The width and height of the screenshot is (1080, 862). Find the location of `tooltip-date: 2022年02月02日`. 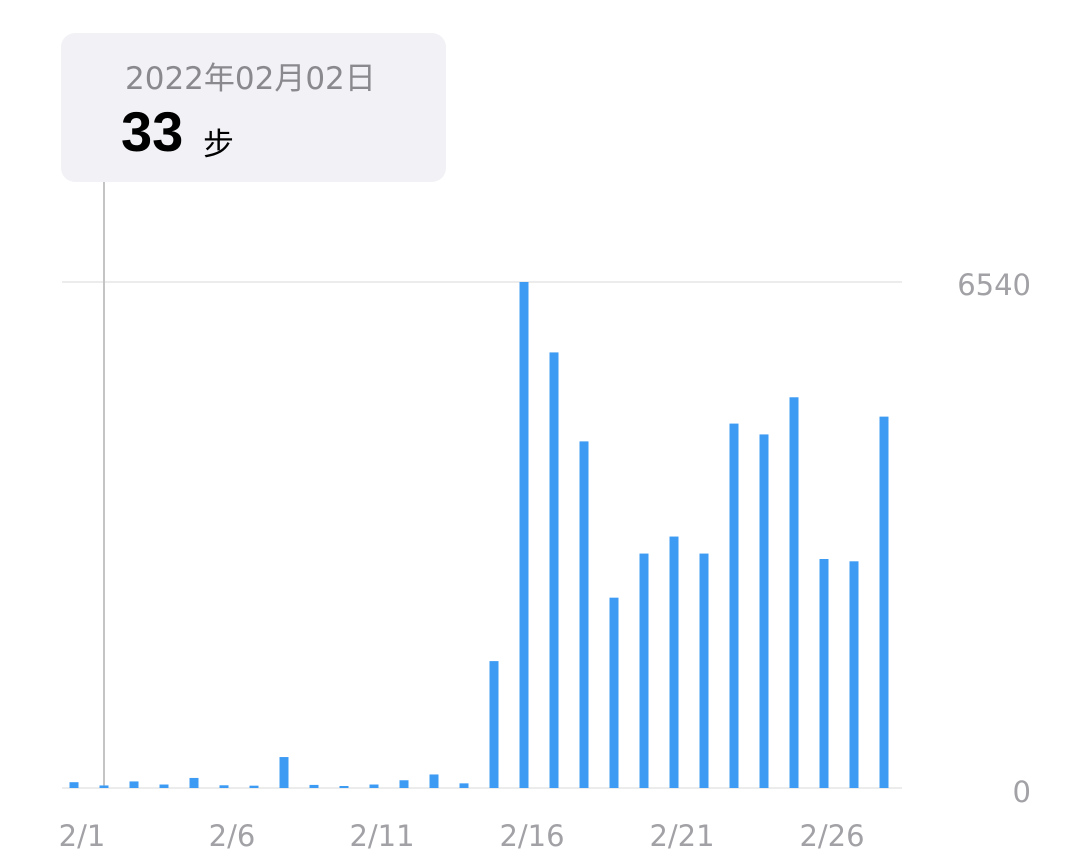

tooltip-date: 2022年02月02日 is located at coordinates (250, 79).